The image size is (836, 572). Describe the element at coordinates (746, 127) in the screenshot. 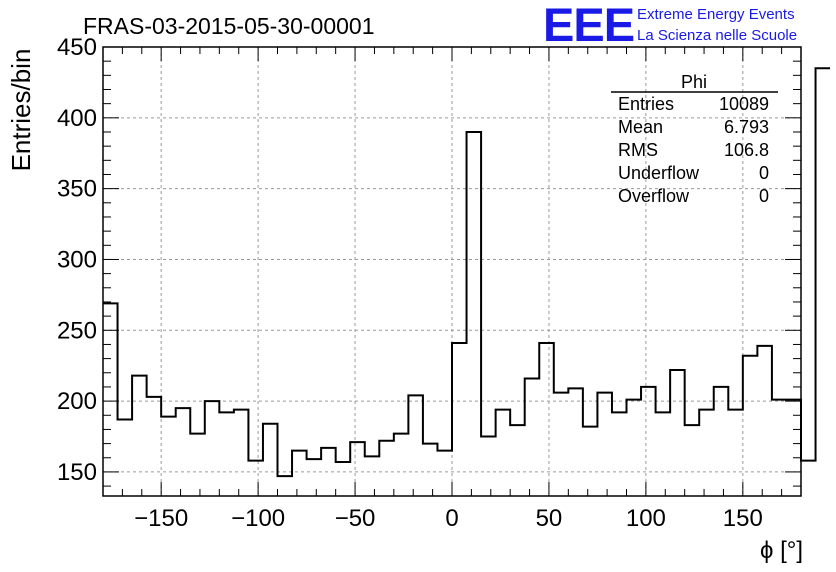

I see `stats-value: 6.793` at that location.